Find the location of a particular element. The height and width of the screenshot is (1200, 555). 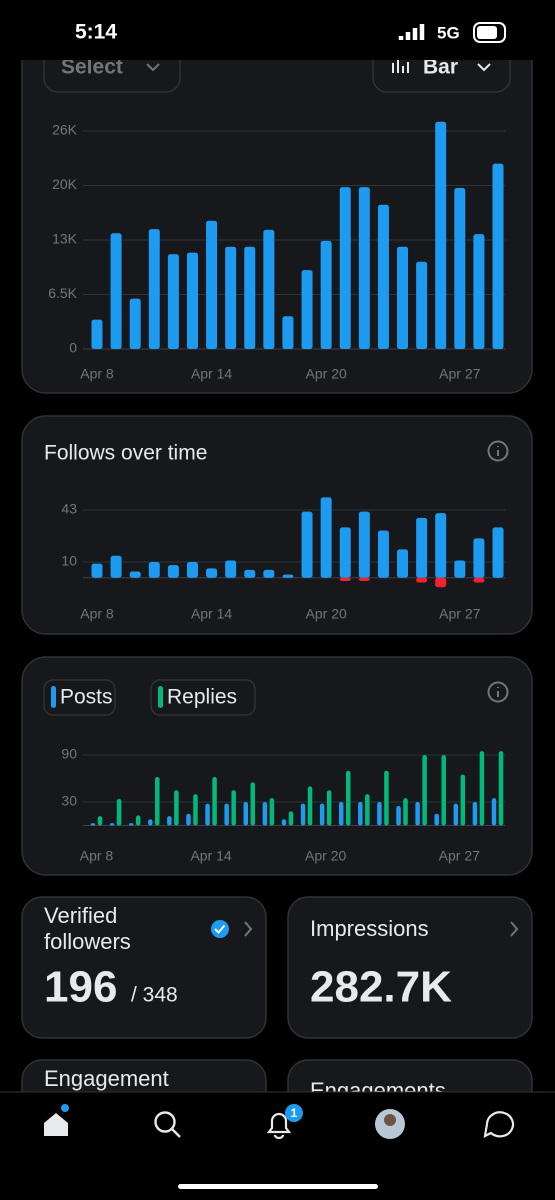

select-label: Select is located at coordinates (92, 67).